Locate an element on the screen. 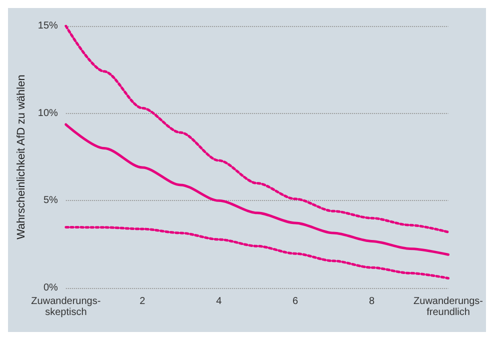 The image size is (494, 340). y-axis-title: Wahrscheinlichkeit AfD zu wählen is located at coordinates (22, 157).